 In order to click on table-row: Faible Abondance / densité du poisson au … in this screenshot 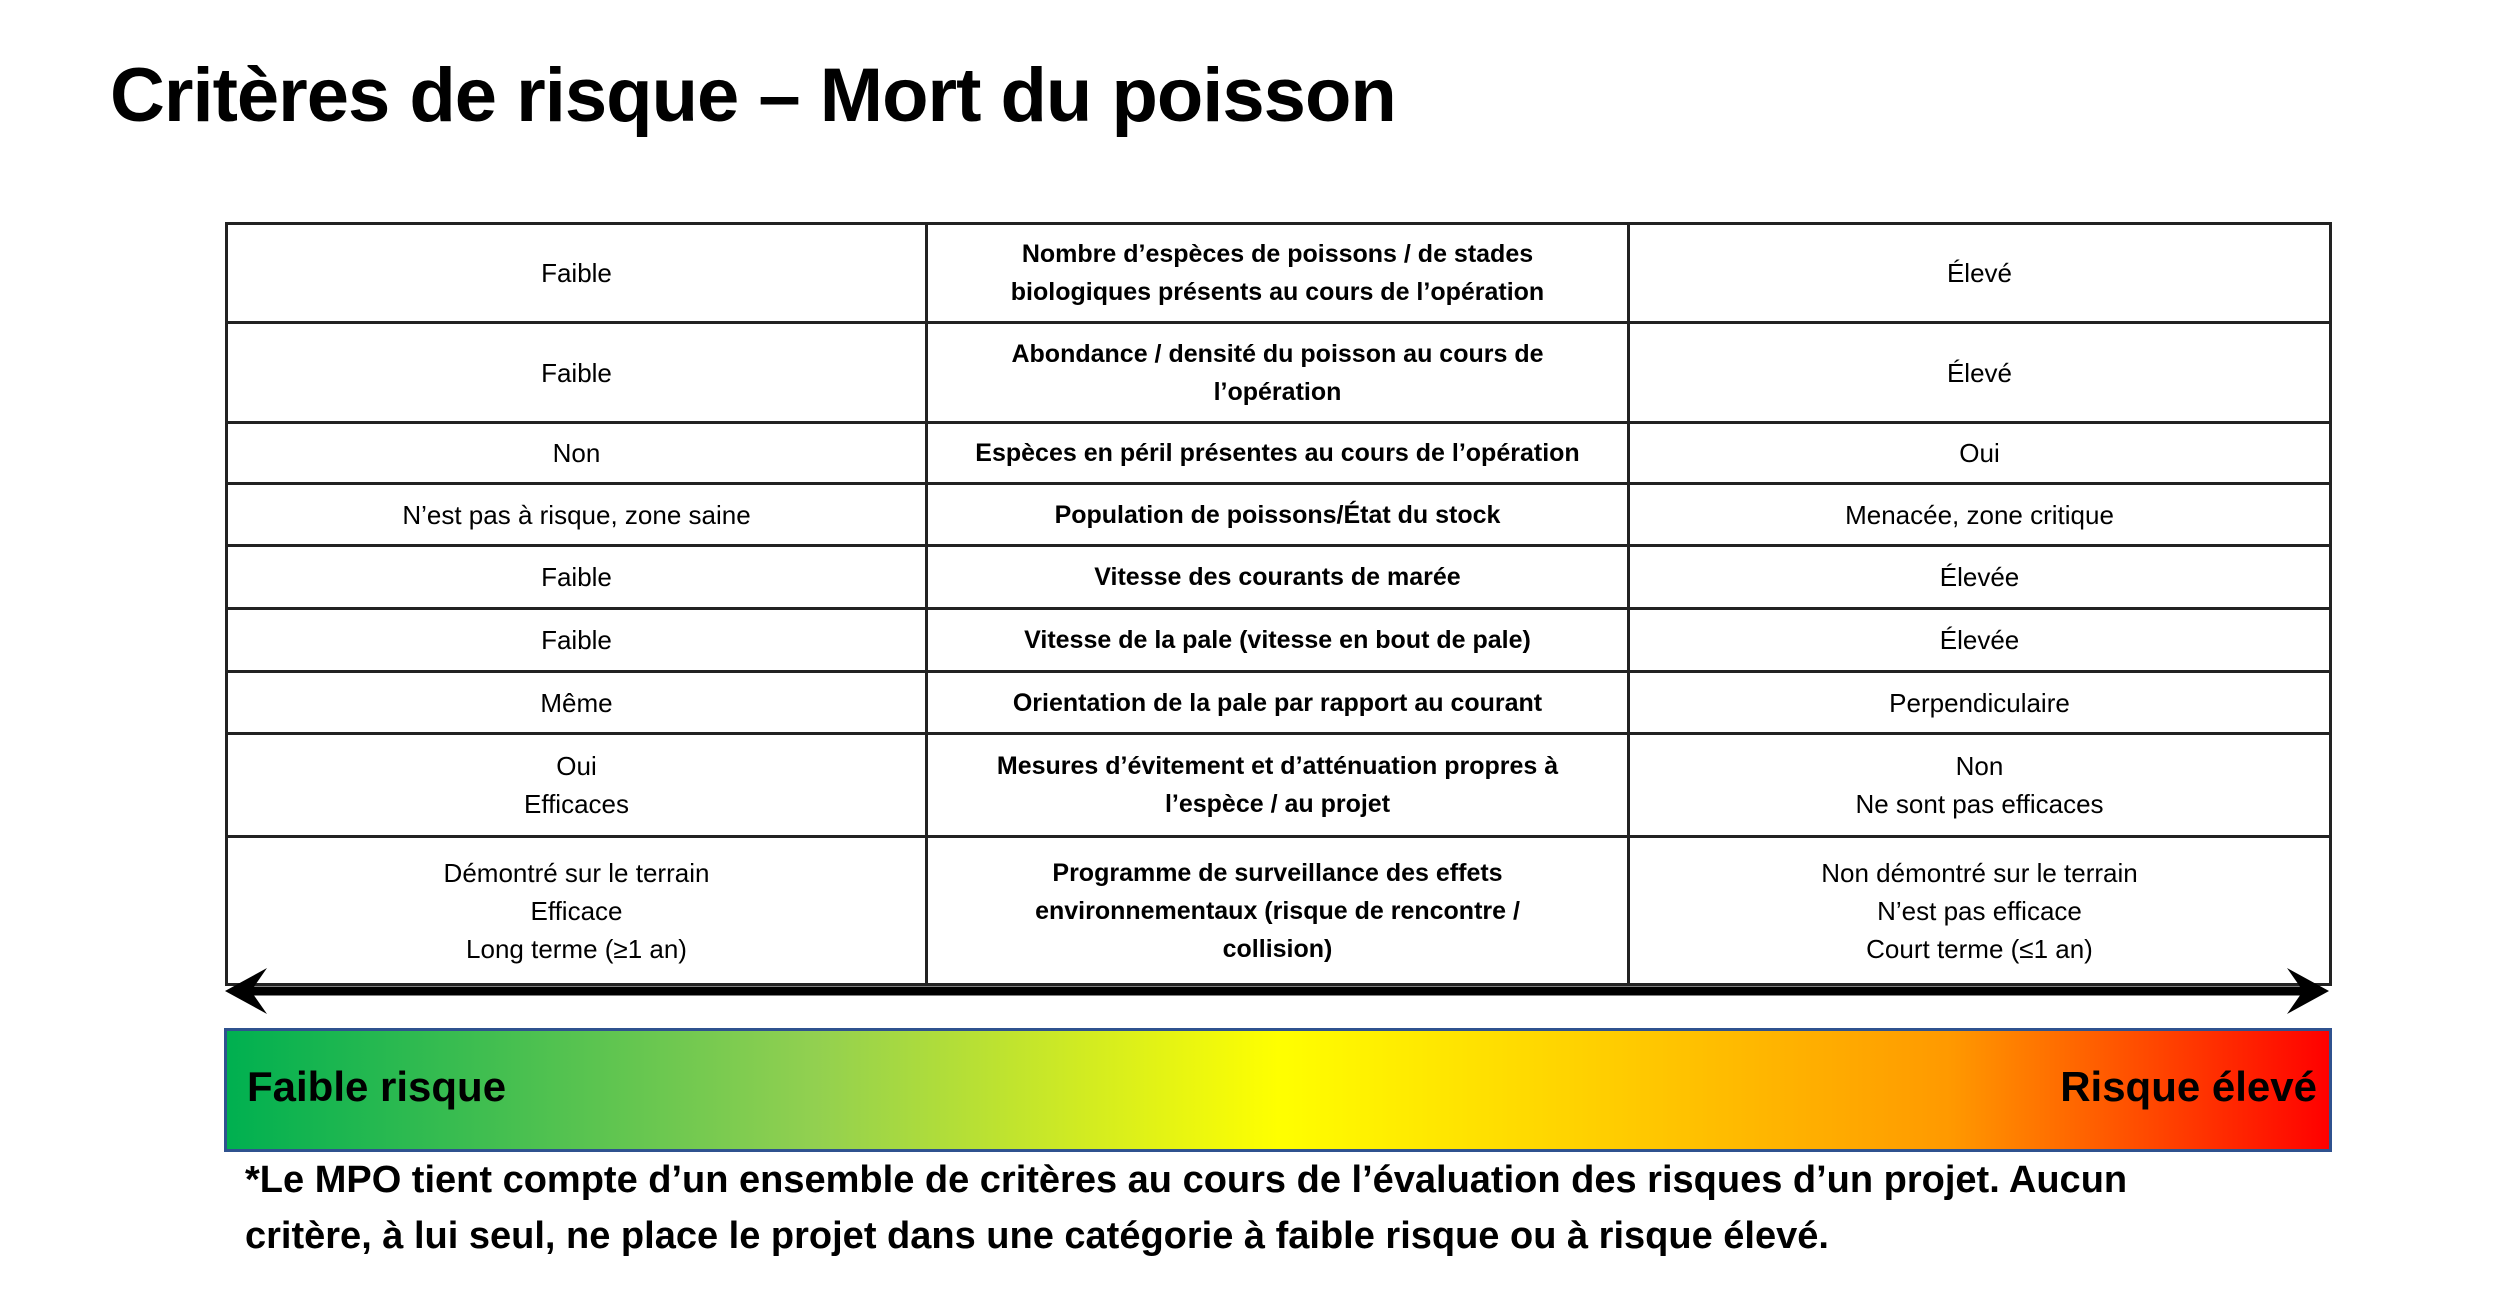, I will do `click(1278, 372)`.